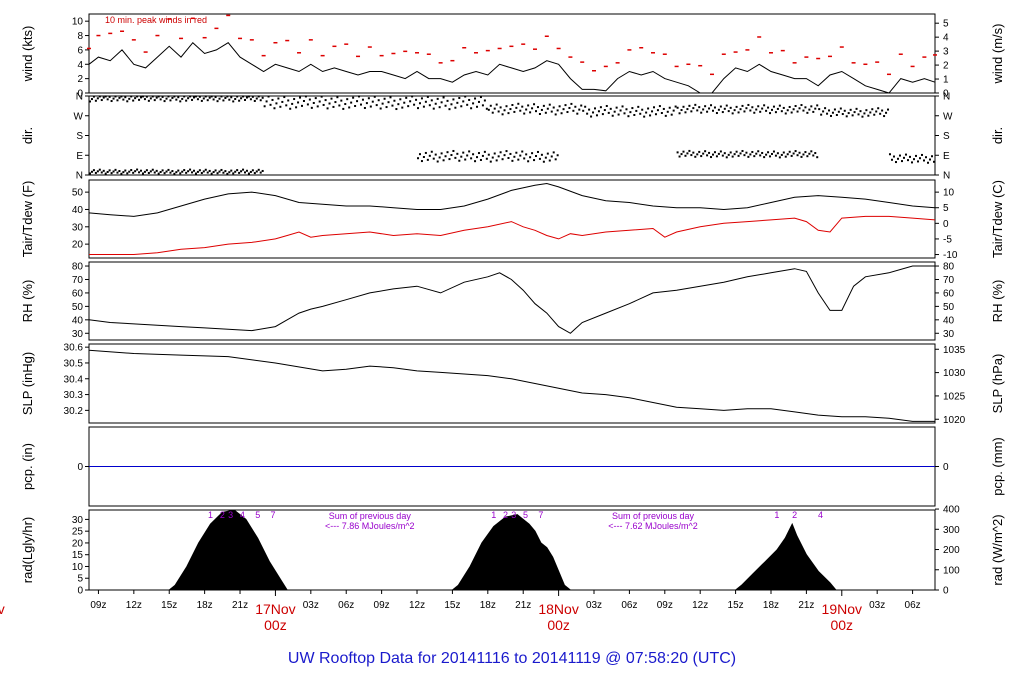 This screenshot has width=1024, height=700. I want to click on panel-pcp, so click(512, 466).